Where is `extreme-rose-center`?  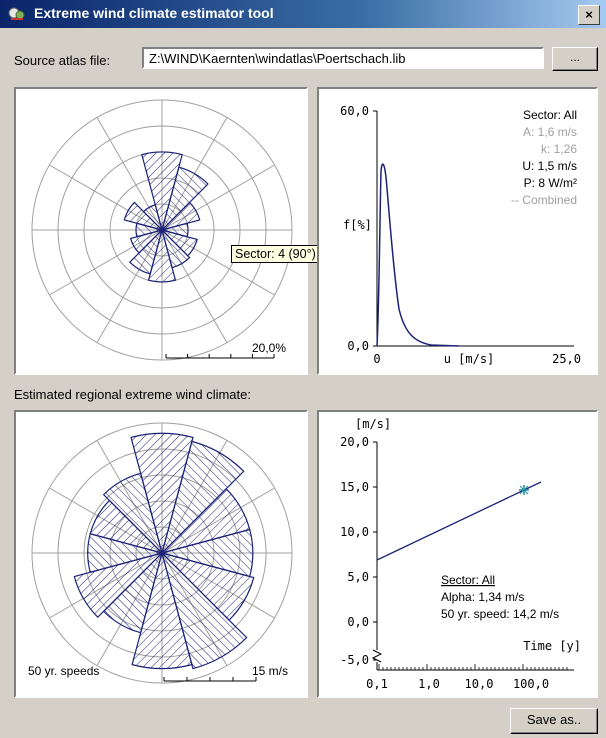
extreme-rose-center is located at coordinates (162, 553).